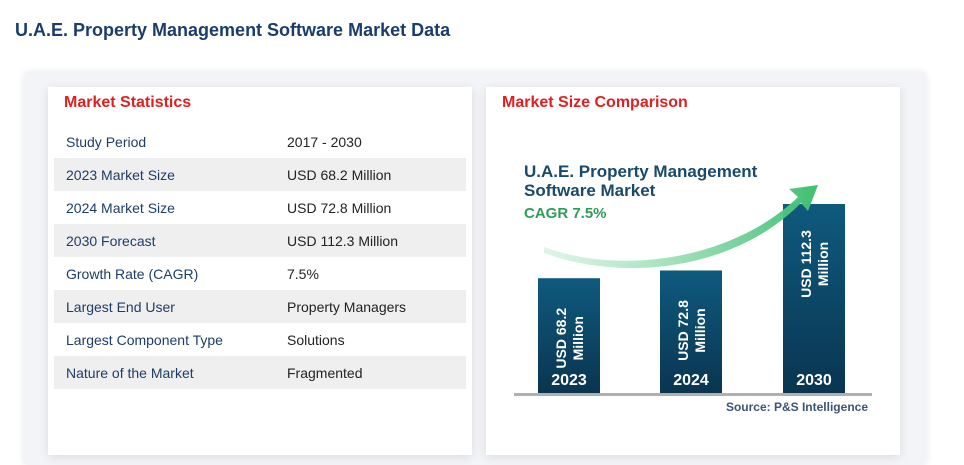 The image size is (964, 465). I want to click on table-row: 2023 Market Size USD 68.2 Million, so click(260, 174).